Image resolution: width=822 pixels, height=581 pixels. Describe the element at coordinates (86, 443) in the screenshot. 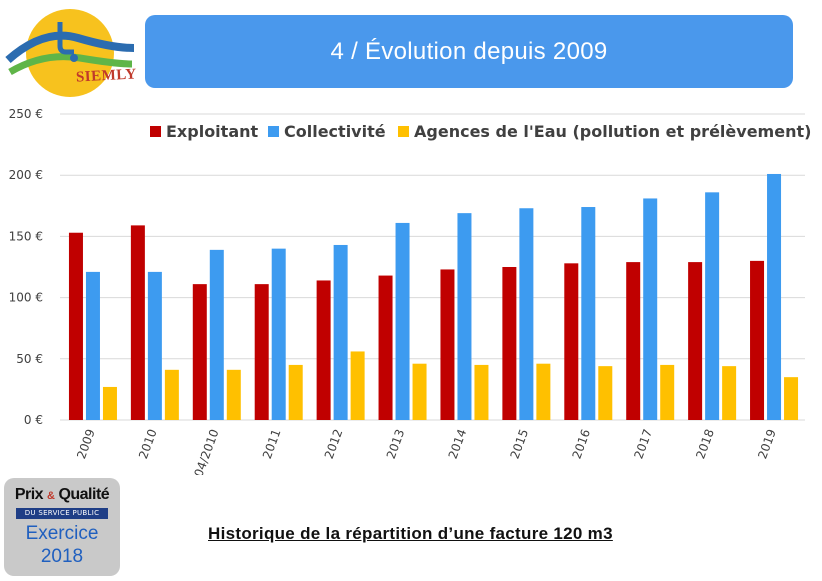

I see `x-tick-label: 2009` at that location.